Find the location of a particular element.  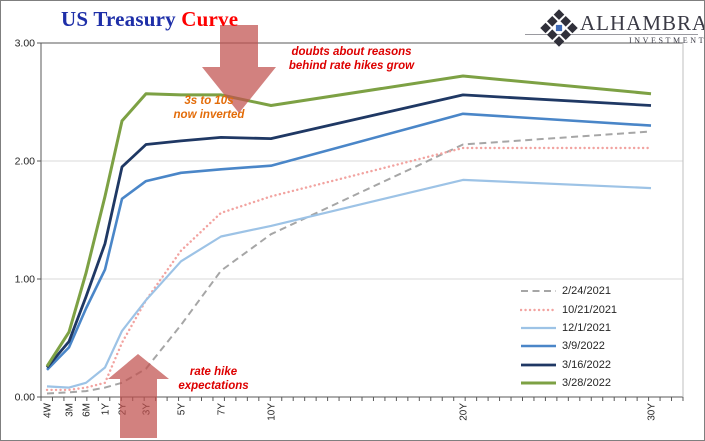

x-tick-label-5Y: 5Y is located at coordinates (181, 409).